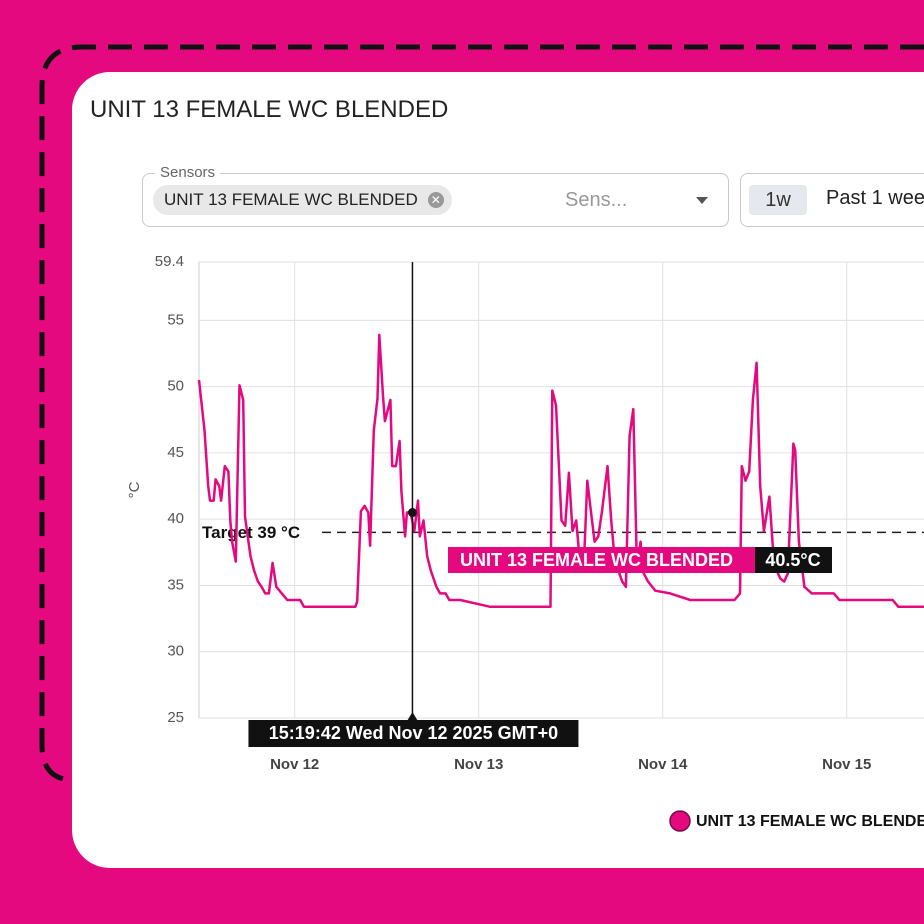 The height and width of the screenshot is (924, 924). I want to click on legend-label: UNIT 13 FEMALE WC BLENDED, so click(810, 821).